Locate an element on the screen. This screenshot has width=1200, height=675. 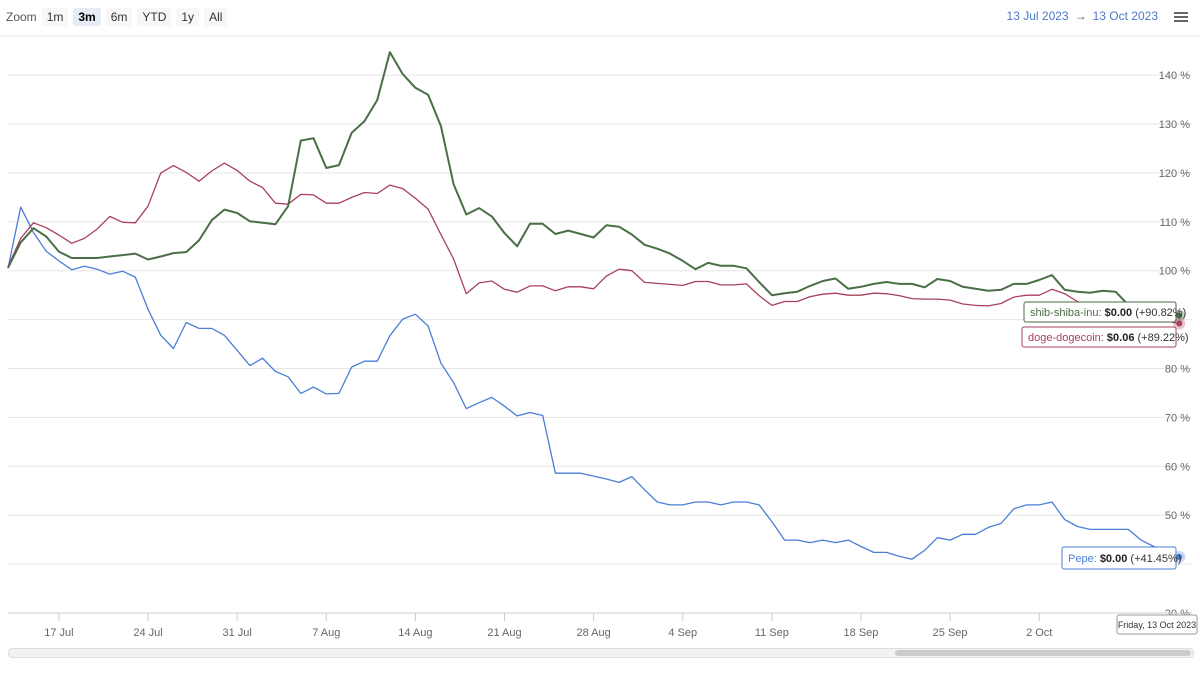
y-tick-label: 60 % is located at coordinates (1177, 467).